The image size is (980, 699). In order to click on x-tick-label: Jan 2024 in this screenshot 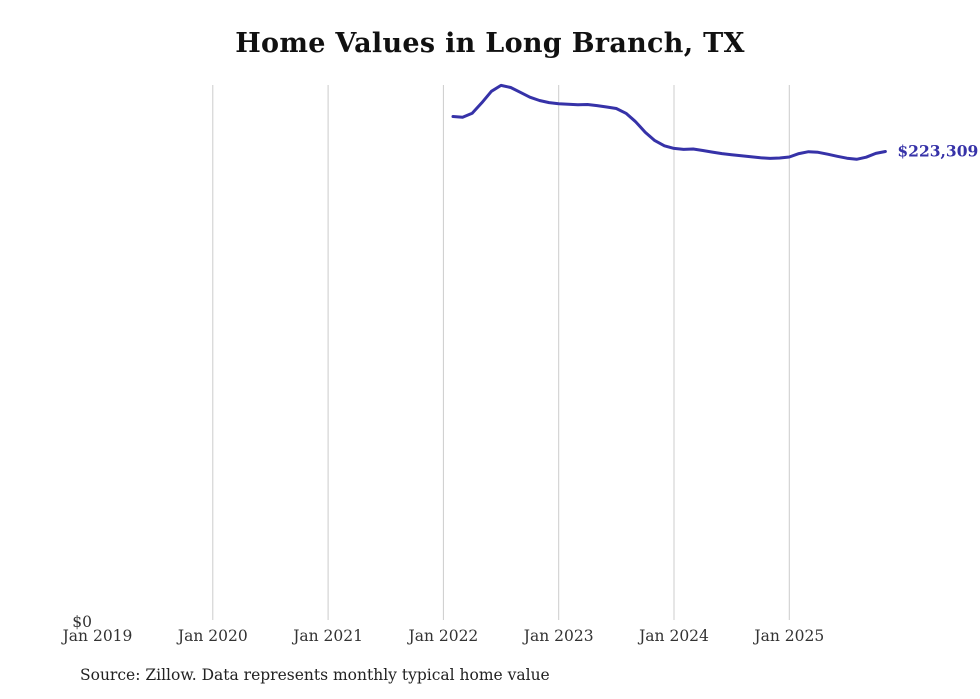, I will do `click(673, 636)`.